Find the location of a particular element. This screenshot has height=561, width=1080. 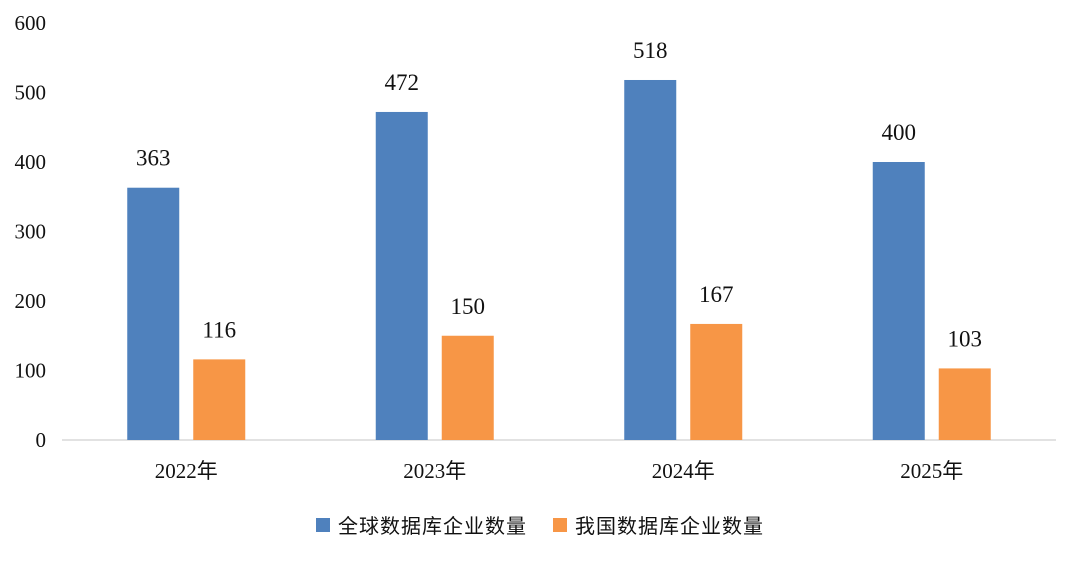

x-tick-label: 2023年 is located at coordinates (434, 471).